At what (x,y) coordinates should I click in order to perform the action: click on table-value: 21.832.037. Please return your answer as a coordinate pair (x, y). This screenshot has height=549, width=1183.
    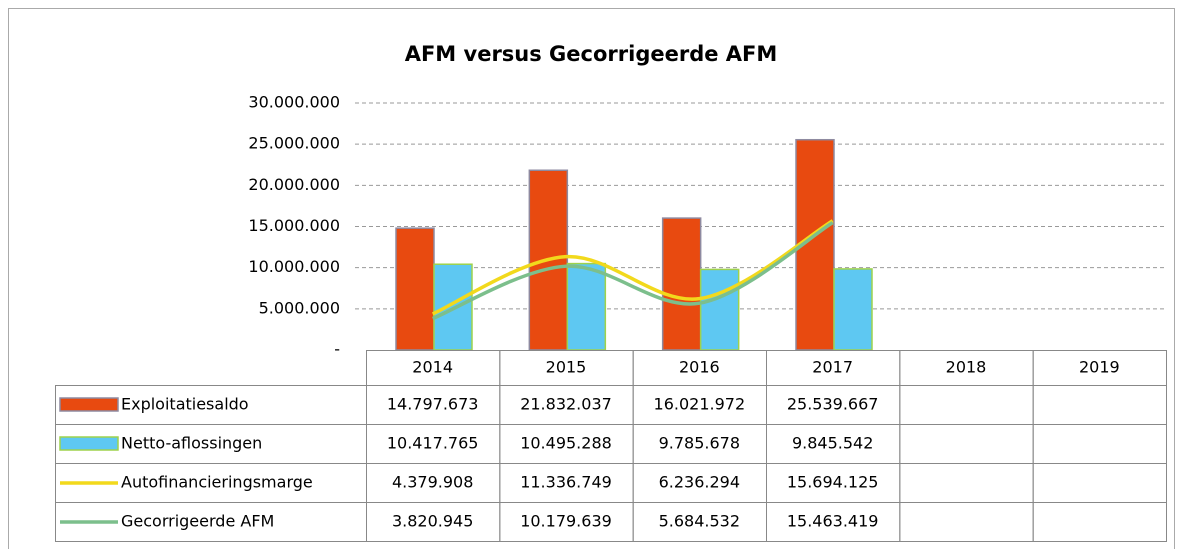
    Looking at the image, I should click on (566, 404).